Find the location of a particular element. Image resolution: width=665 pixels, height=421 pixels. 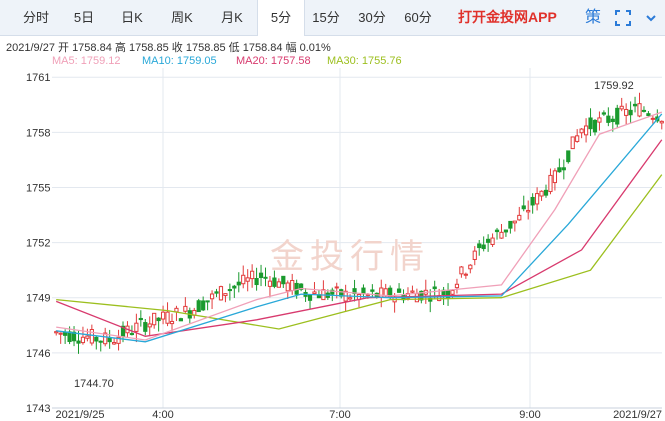

fullscreen-icon is located at coordinates (623, 17).